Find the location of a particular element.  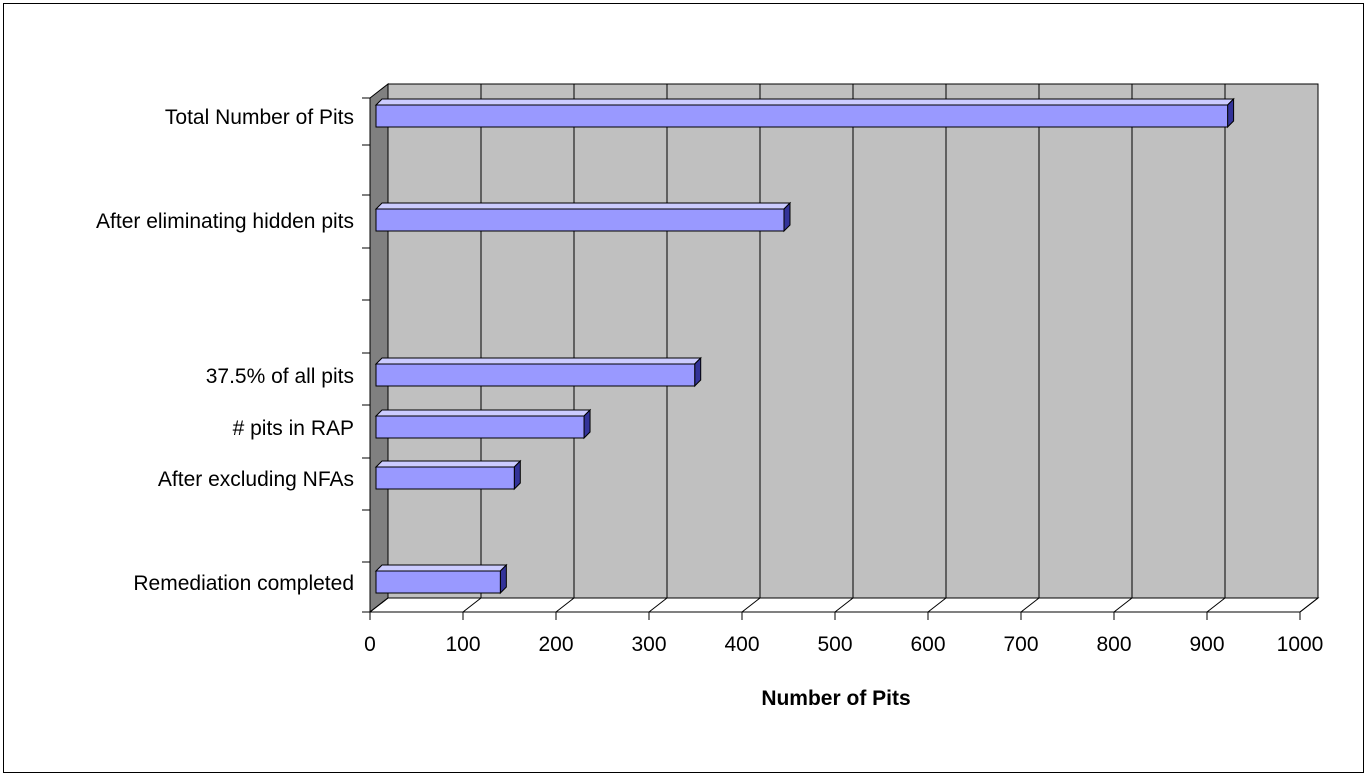

x-axis-ticks: 0 100 200 300 400 500 600 700 800 900 1000 is located at coordinates (843, 634).